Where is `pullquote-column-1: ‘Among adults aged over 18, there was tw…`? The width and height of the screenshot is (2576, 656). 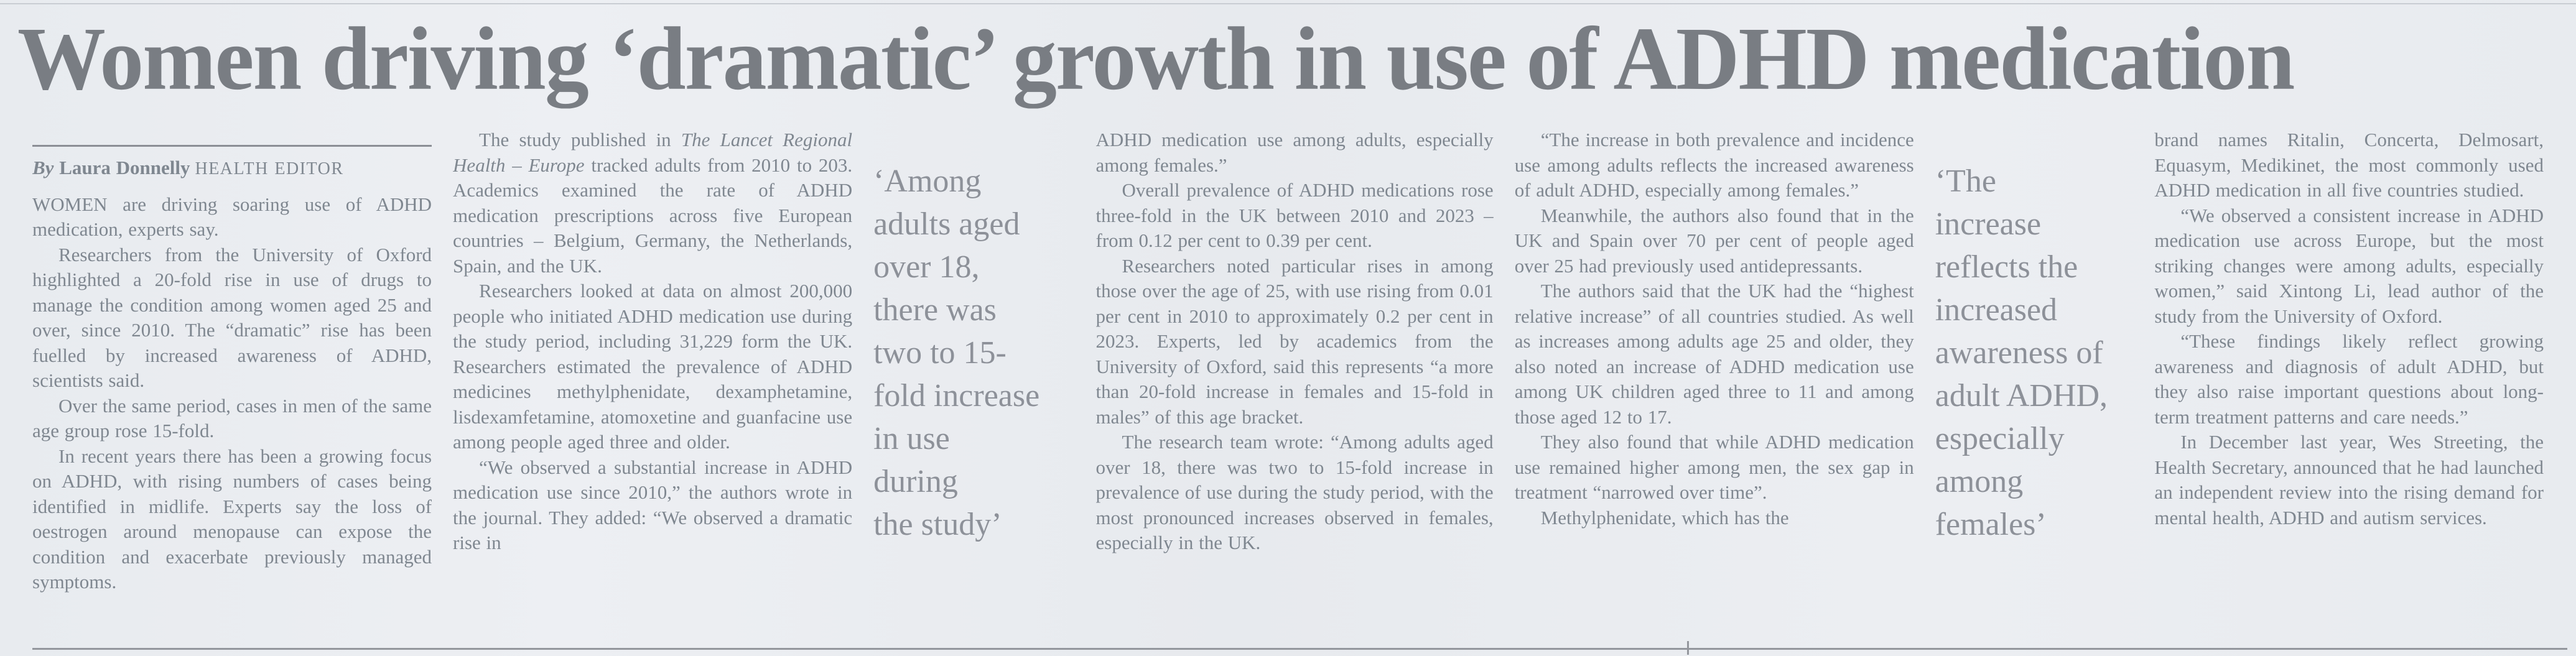 pullquote-column-1: ‘Among adults aged over 18, there was tw… is located at coordinates (973, 384).